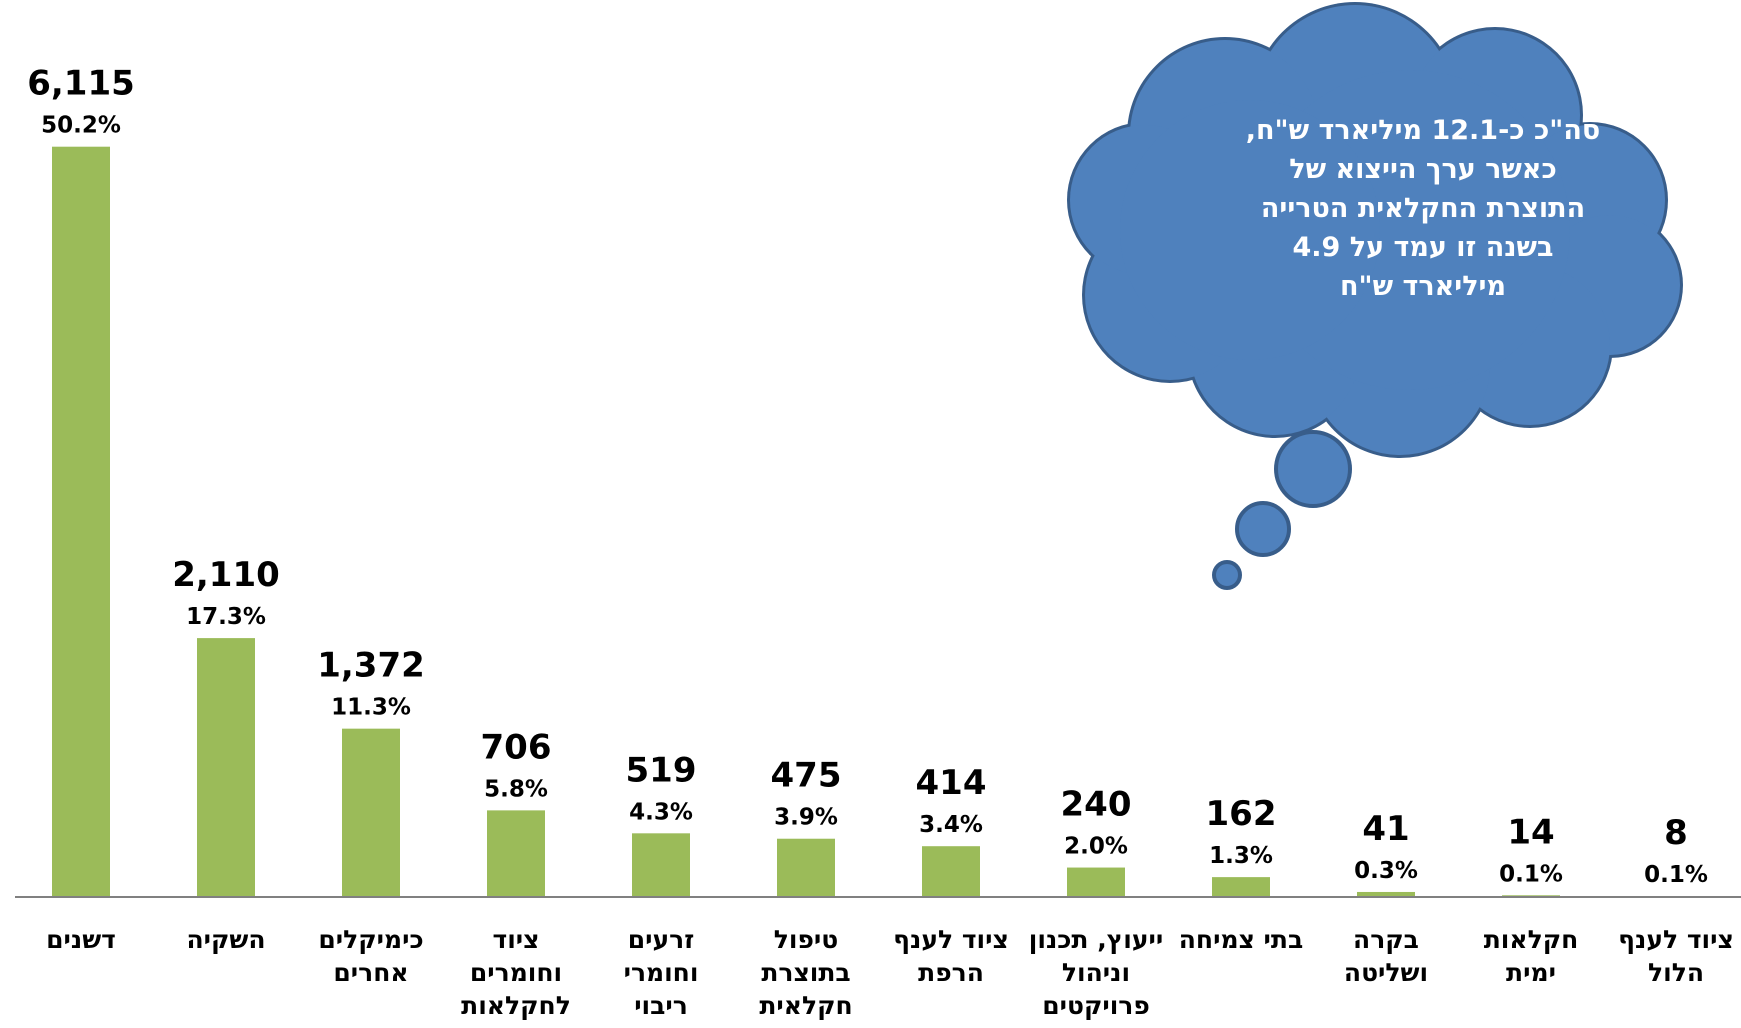 This screenshot has width=1741, height=1028. I want to click on percent-label-11: 0.1%, so click(1676, 875).